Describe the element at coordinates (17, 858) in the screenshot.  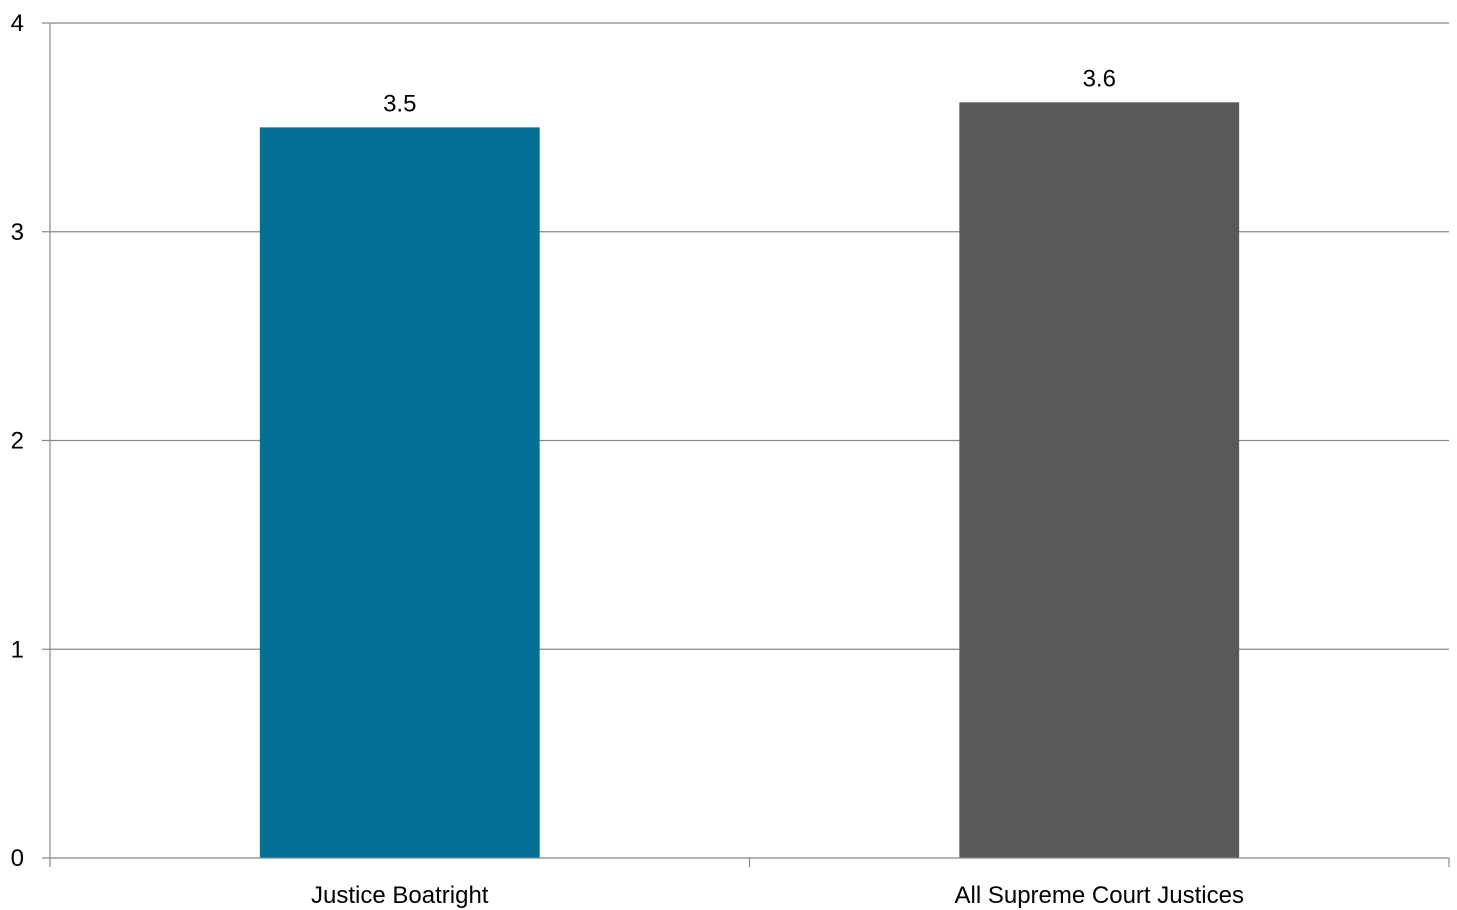
I see `y-tick-label: 0` at that location.